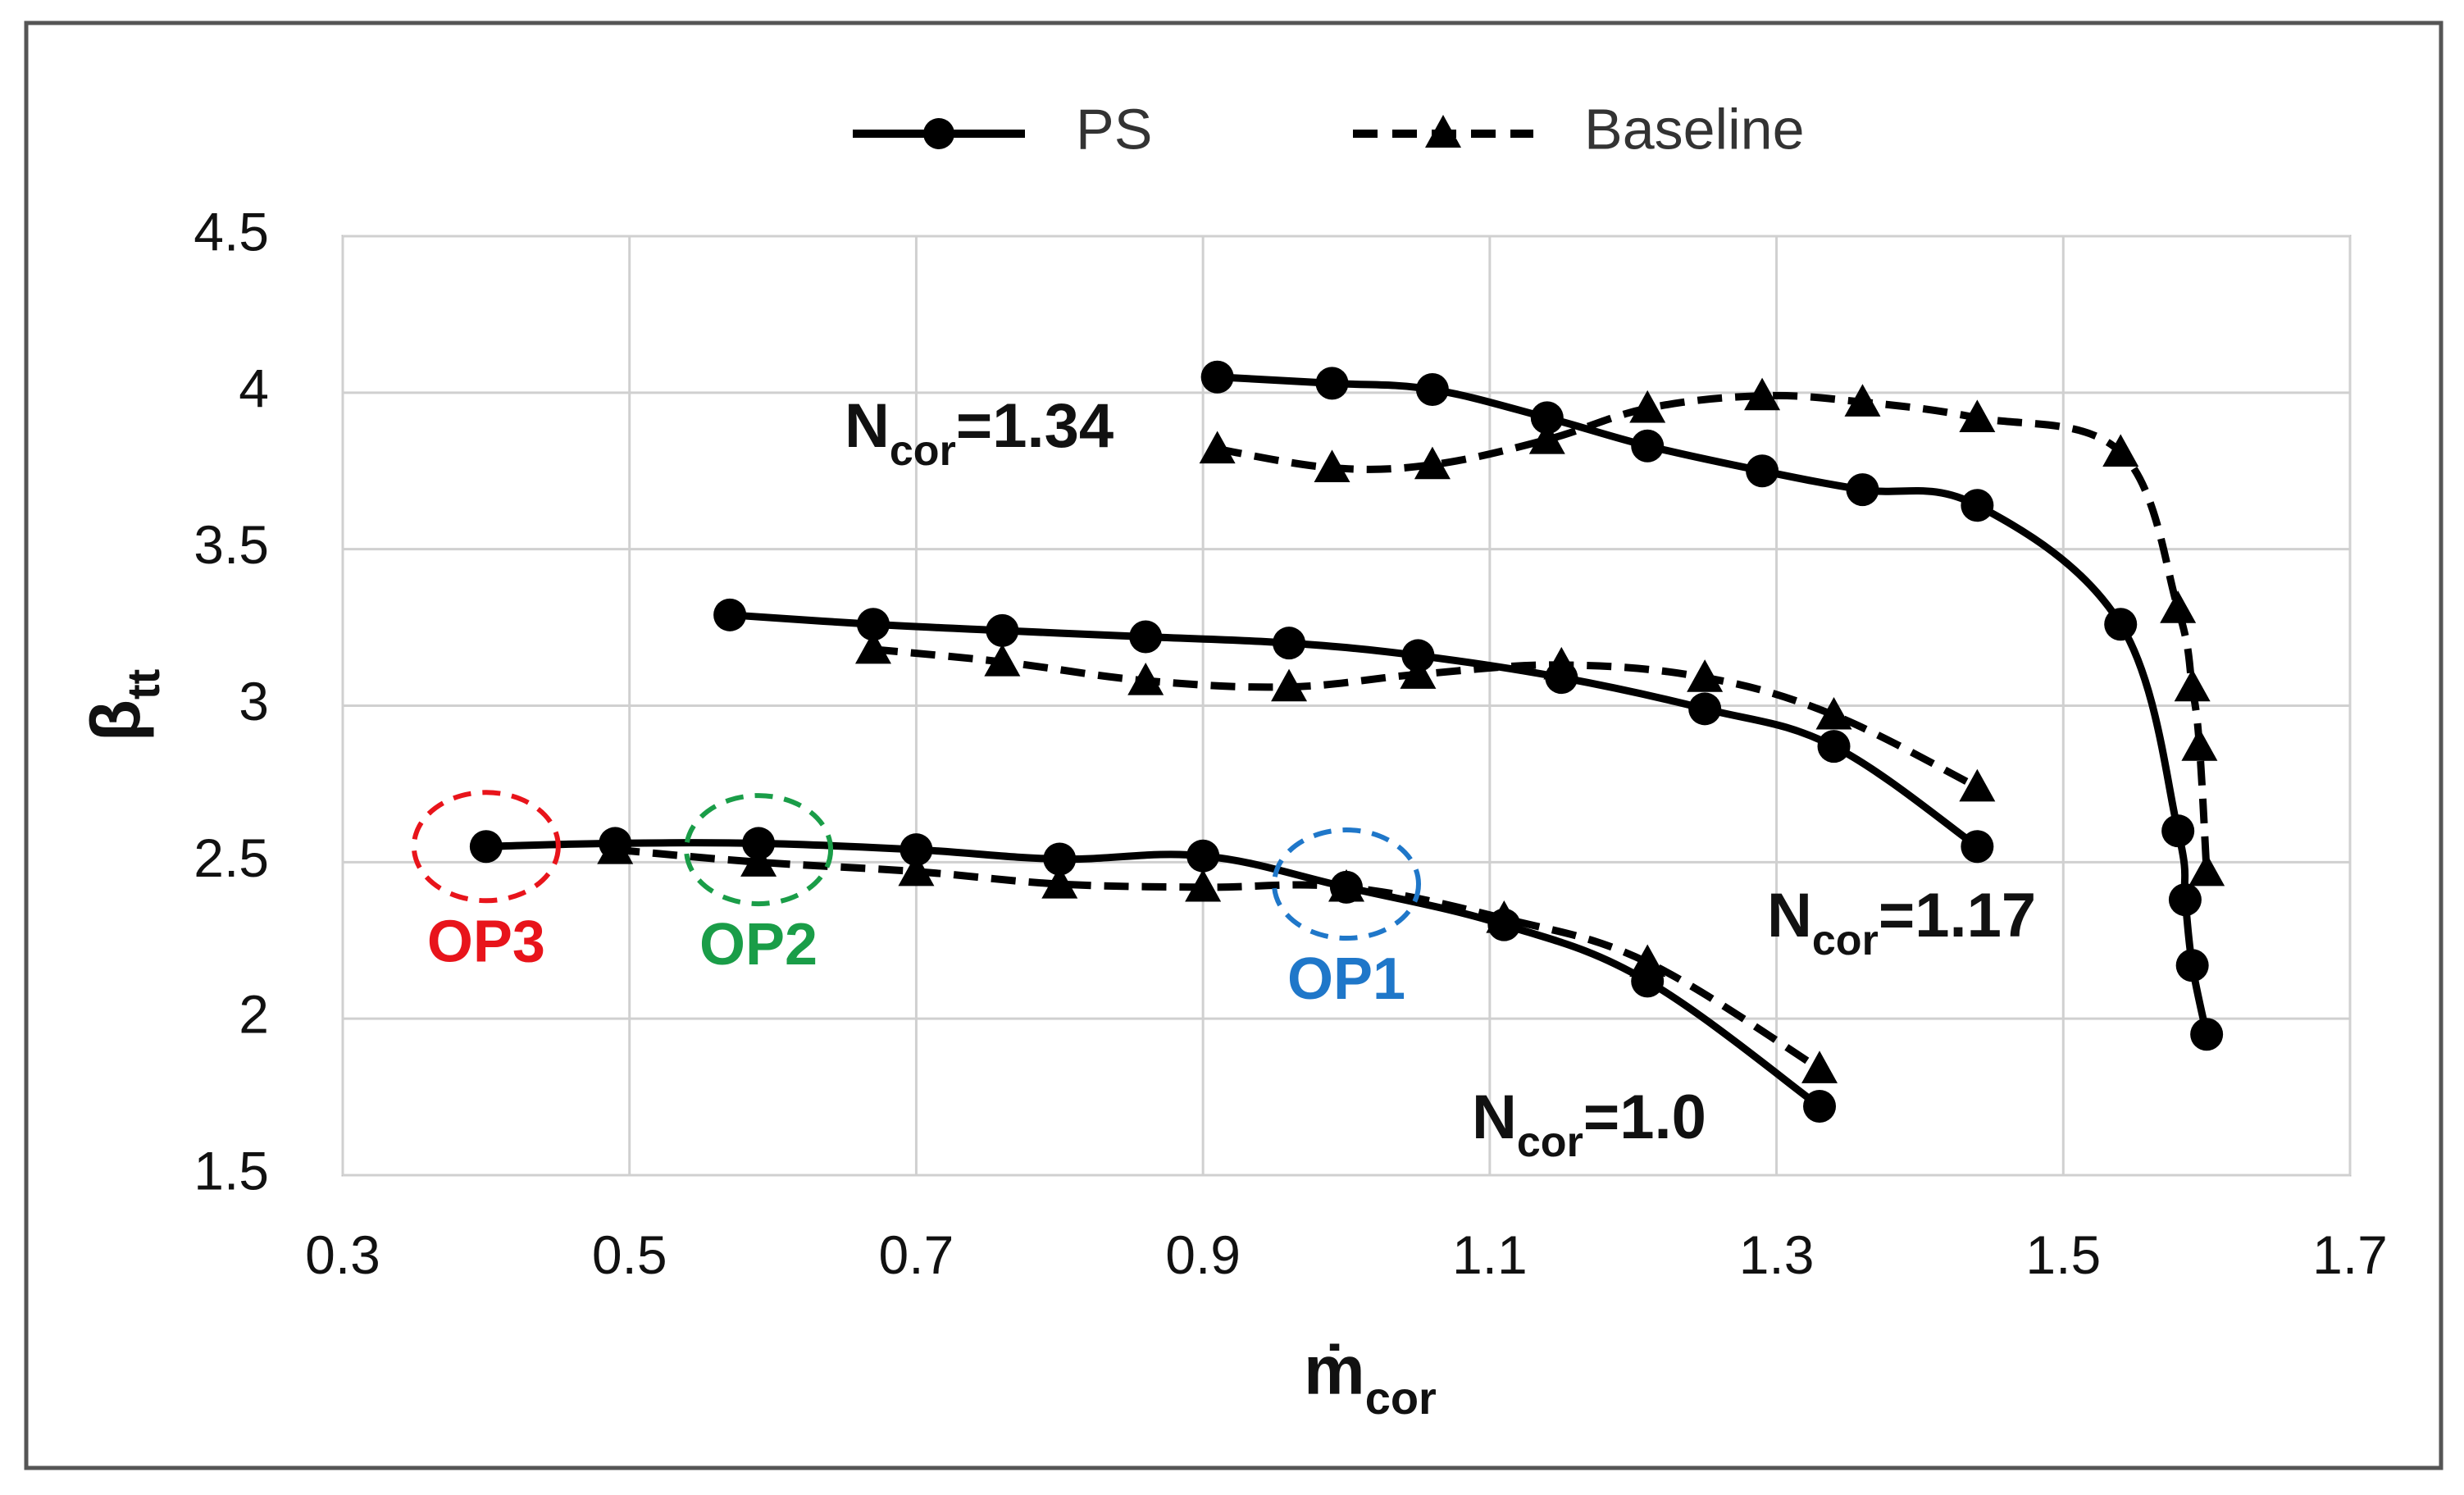 Image resolution: width=2464 pixels, height=1495 pixels. I want to click on op3-highlight-ellipse, so click(486, 847).